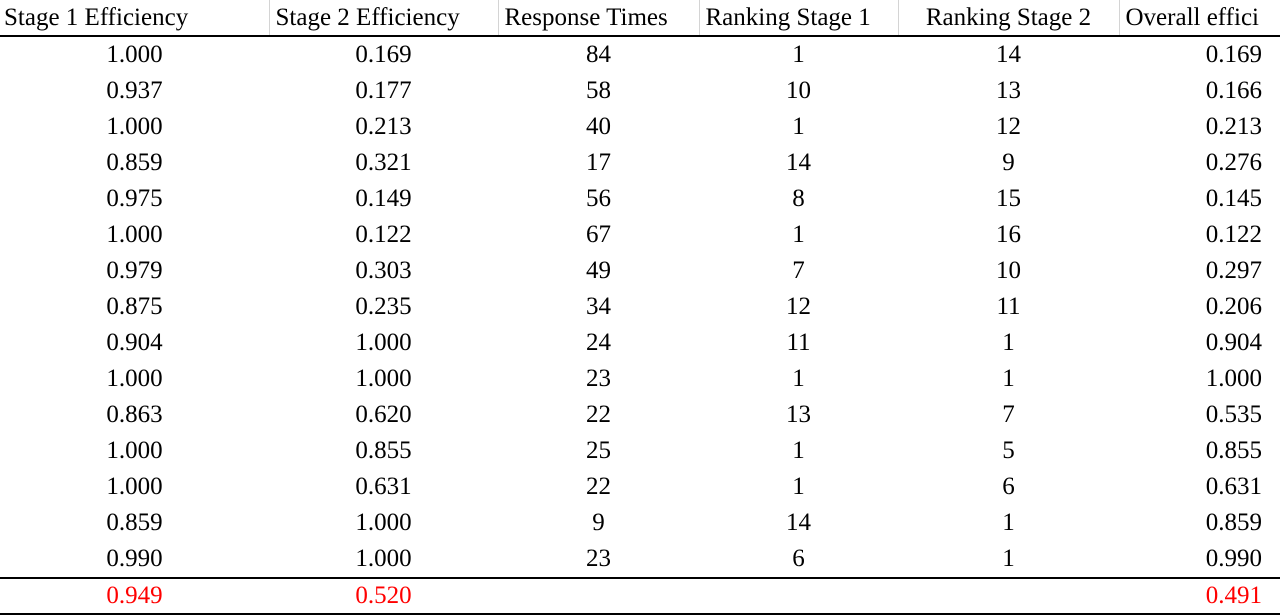 This screenshot has height=616, width=1280. What do you see at coordinates (798, 558) in the screenshot?
I see `cell-ranking-stage1: 6` at bounding box center [798, 558].